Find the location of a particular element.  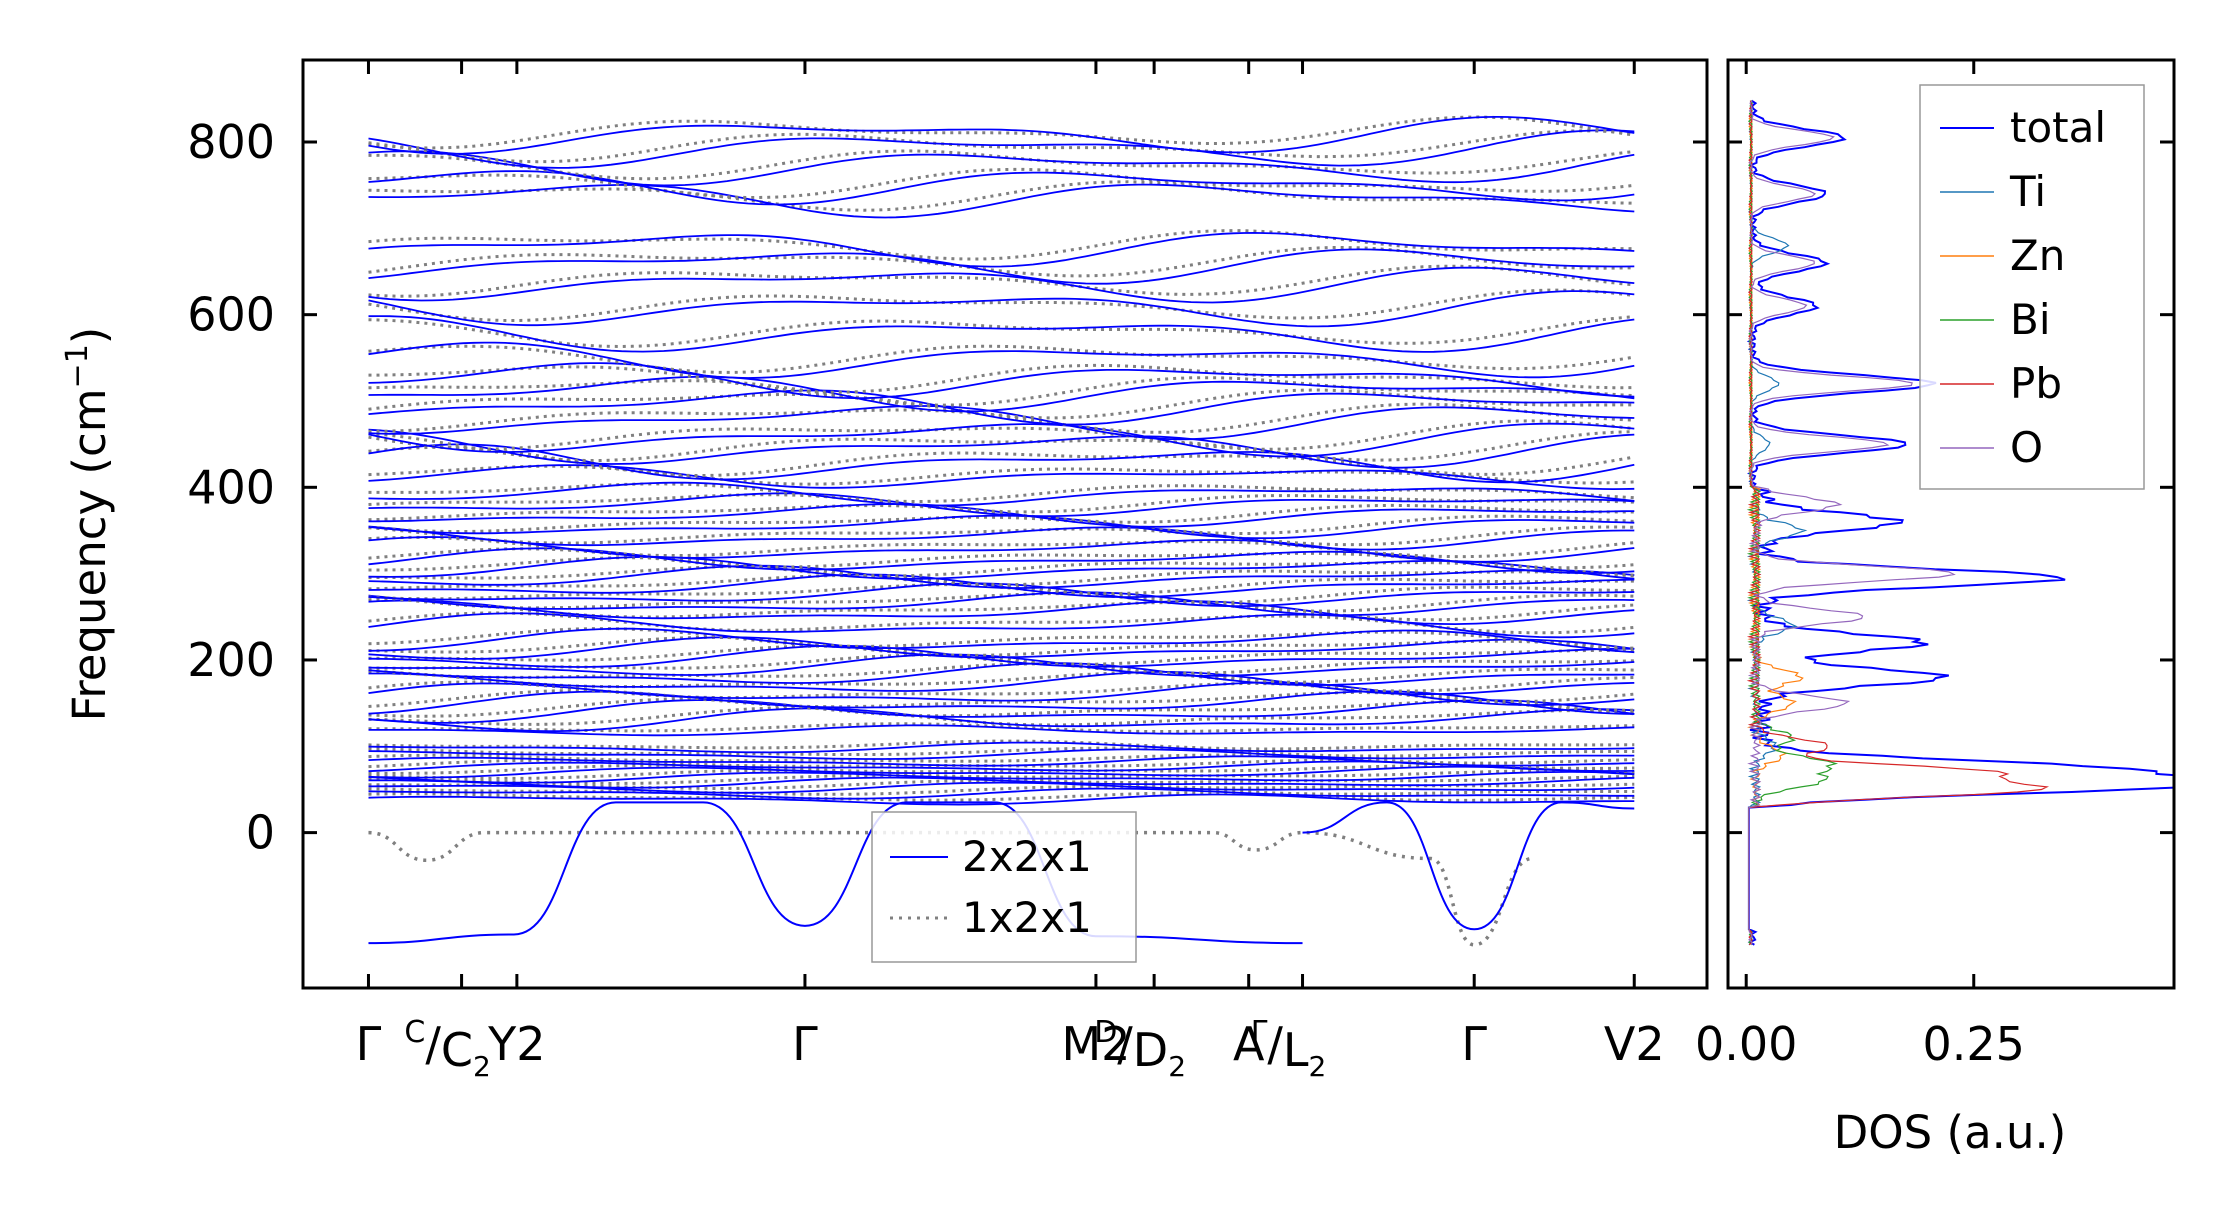

dos-y-ticks is located at coordinates (1951, 487).